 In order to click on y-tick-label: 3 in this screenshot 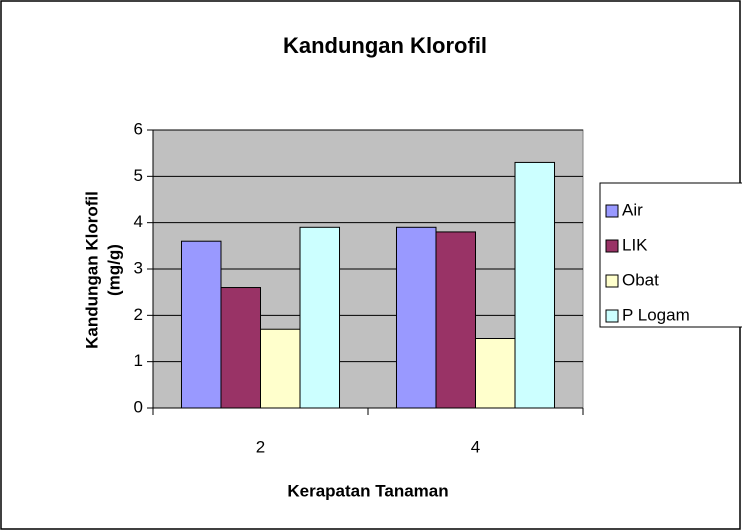, I will do `click(138, 267)`.